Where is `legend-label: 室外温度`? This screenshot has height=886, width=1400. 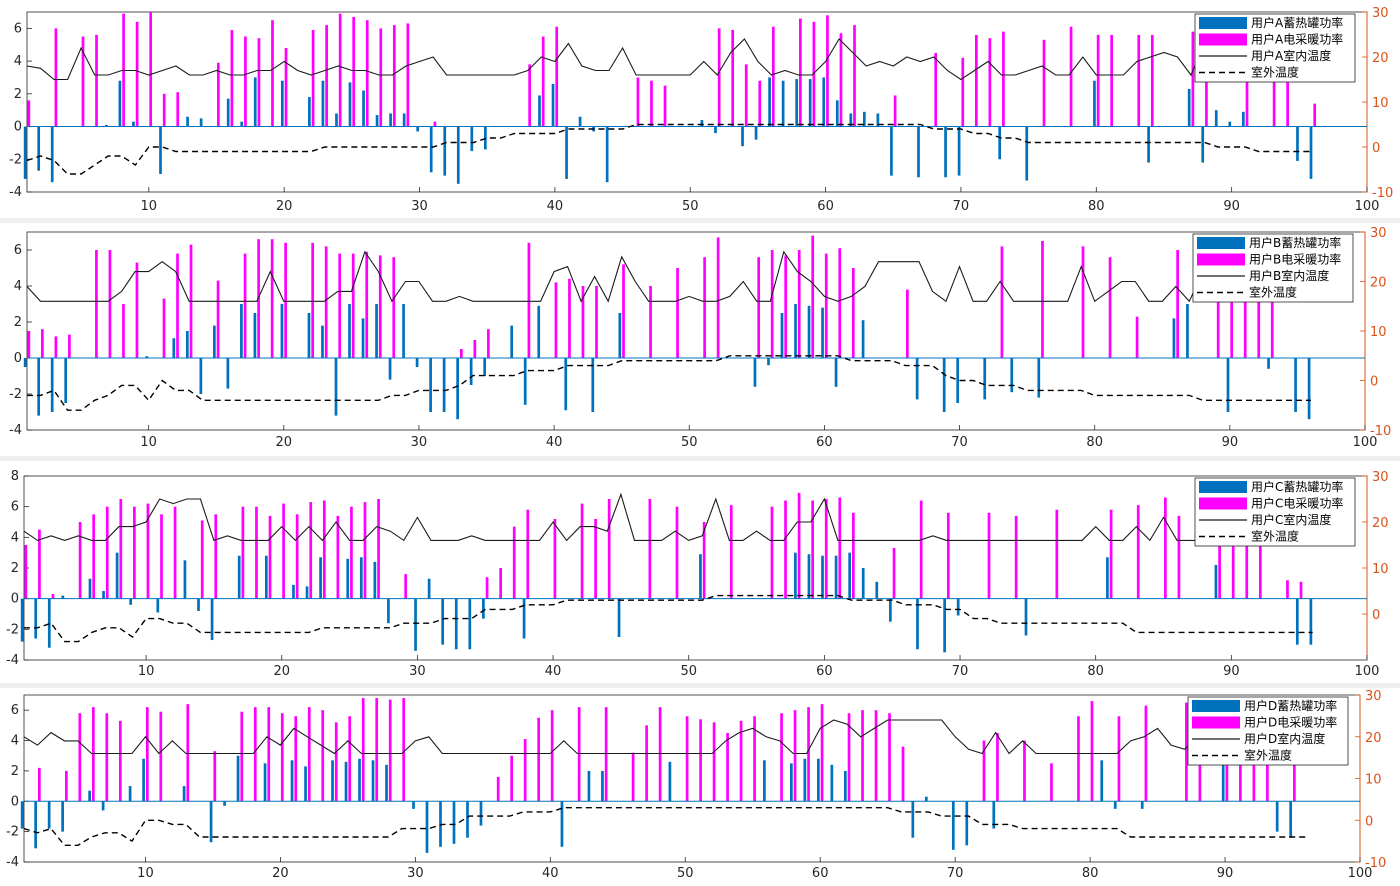 legend-label: 室外温度 is located at coordinates (1275, 536).